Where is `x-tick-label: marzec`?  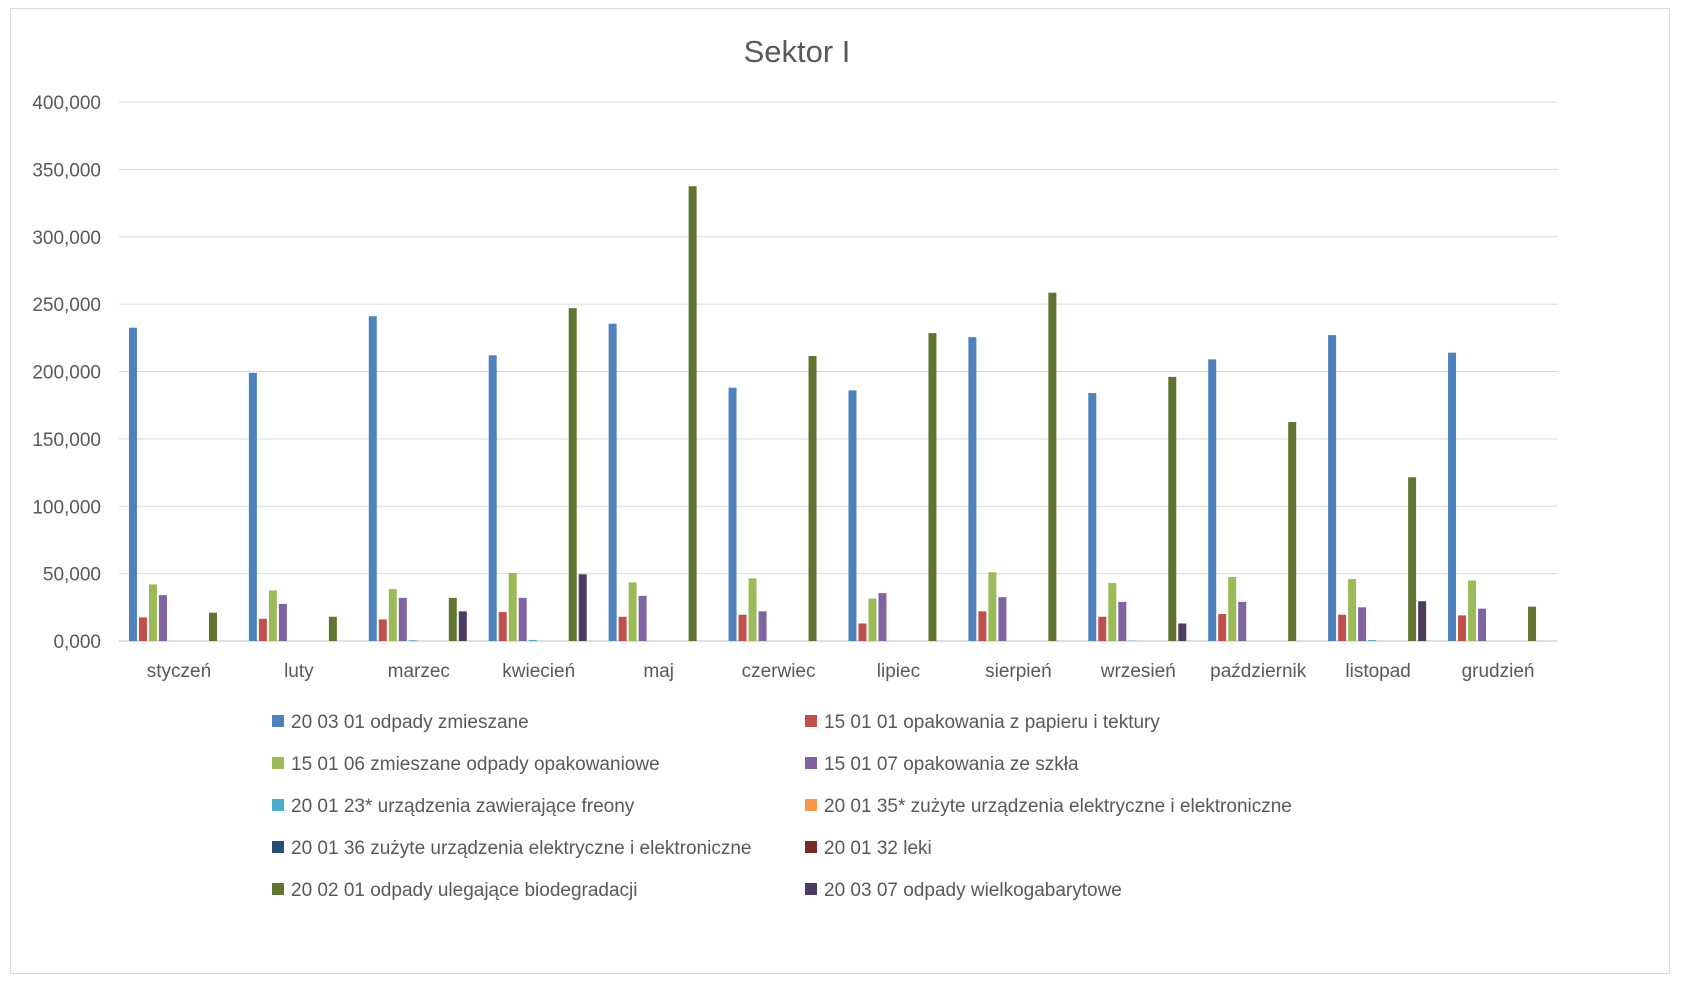 x-tick-label: marzec is located at coordinates (419, 671).